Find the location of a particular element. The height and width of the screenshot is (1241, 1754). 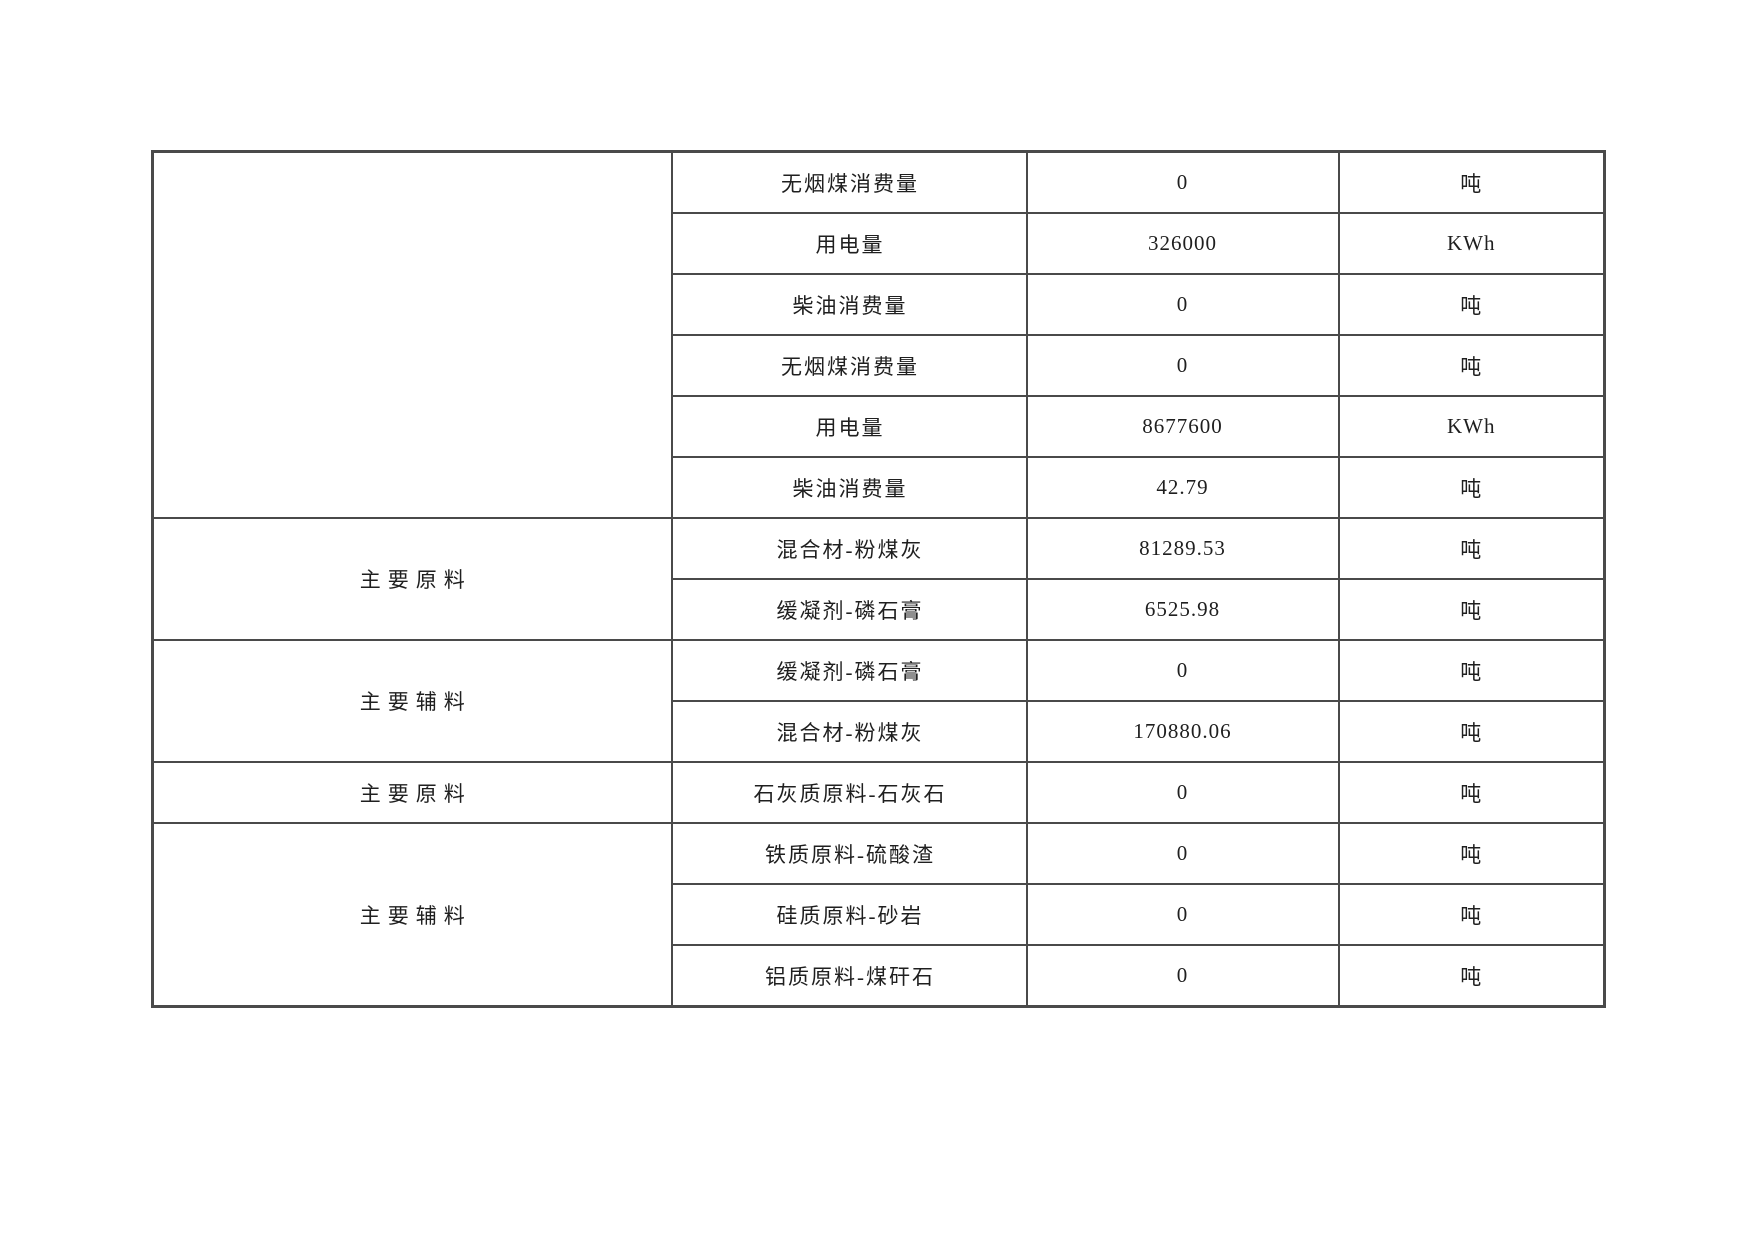

value-cell: 81289.53 is located at coordinates (1182, 548).